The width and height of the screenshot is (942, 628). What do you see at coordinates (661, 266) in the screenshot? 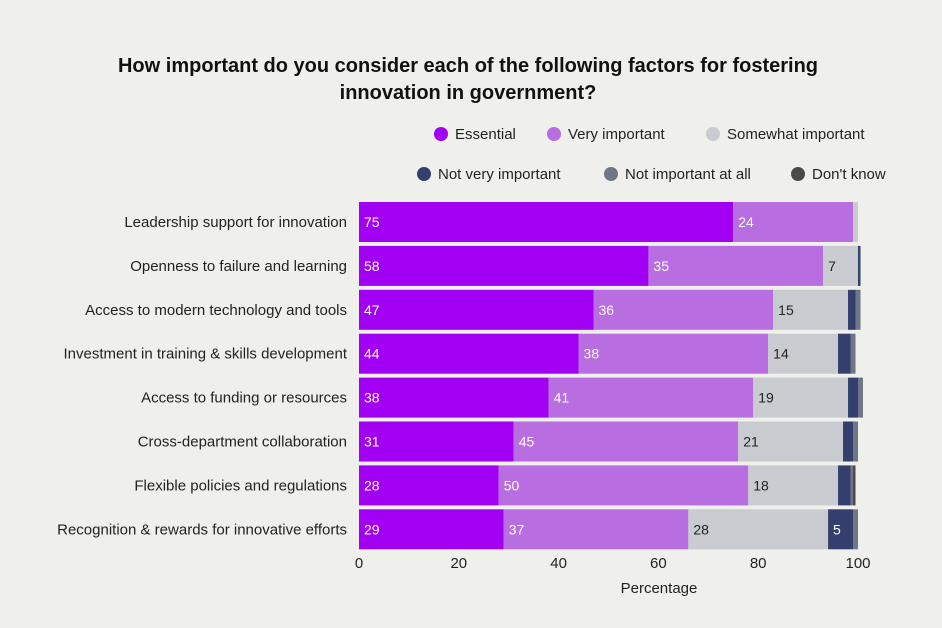
I see `data-label: 35` at bounding box center [661, 266].